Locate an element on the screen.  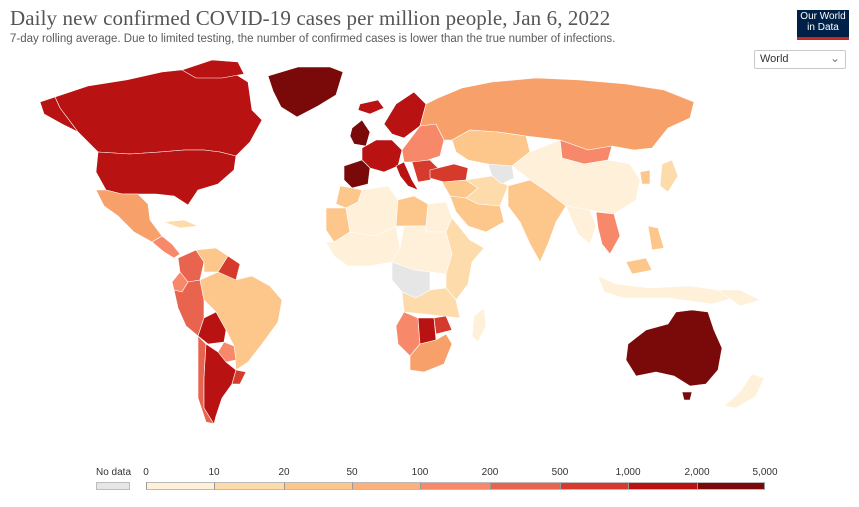
region-kazakhstan is located at coordinates (491, 148).